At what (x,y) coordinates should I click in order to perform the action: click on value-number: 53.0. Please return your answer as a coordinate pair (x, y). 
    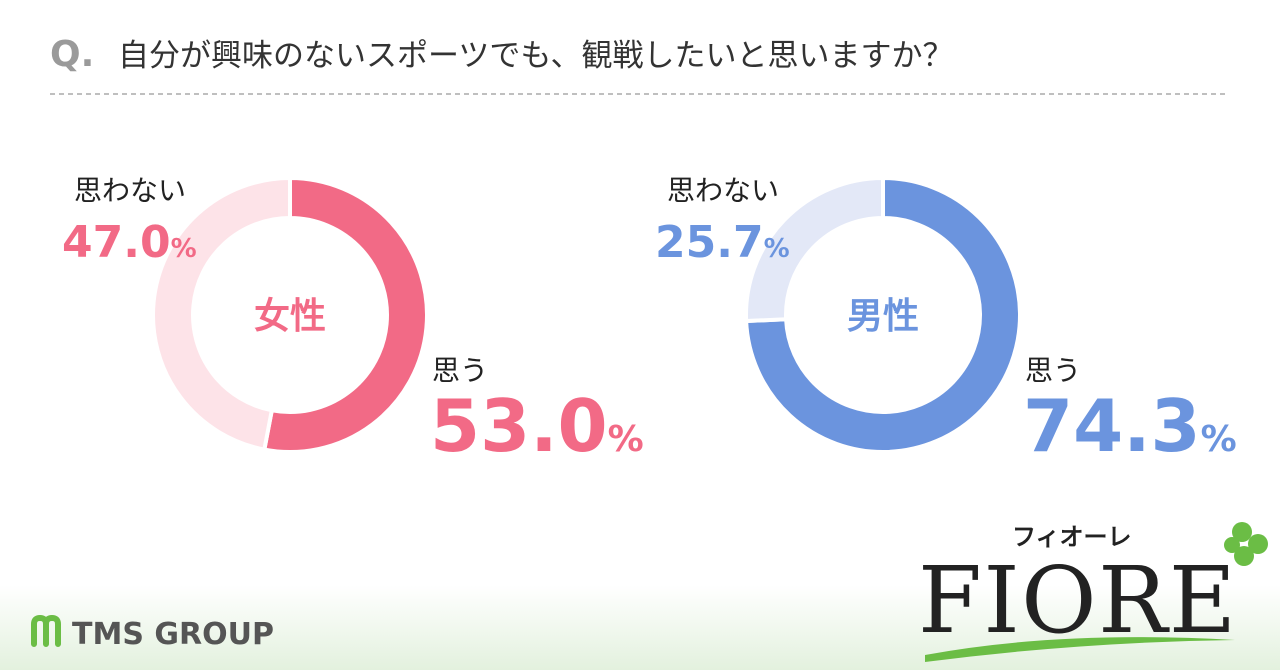
    Looking at the image, I should click on (519, 426).